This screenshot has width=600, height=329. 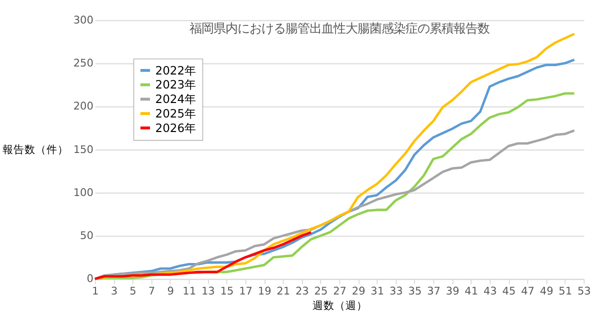 What do you see at coordinates (565, 292) in the screenshot?
I see `x-tick-label: 51` at bounding box center [565, 292].